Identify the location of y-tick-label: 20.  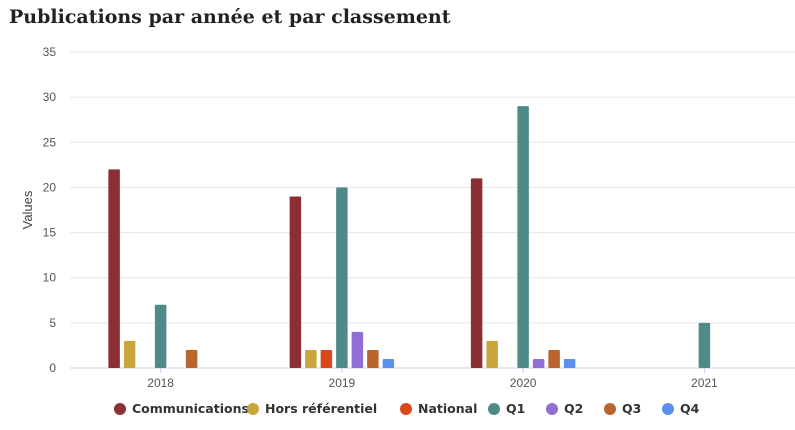
(50, 187).